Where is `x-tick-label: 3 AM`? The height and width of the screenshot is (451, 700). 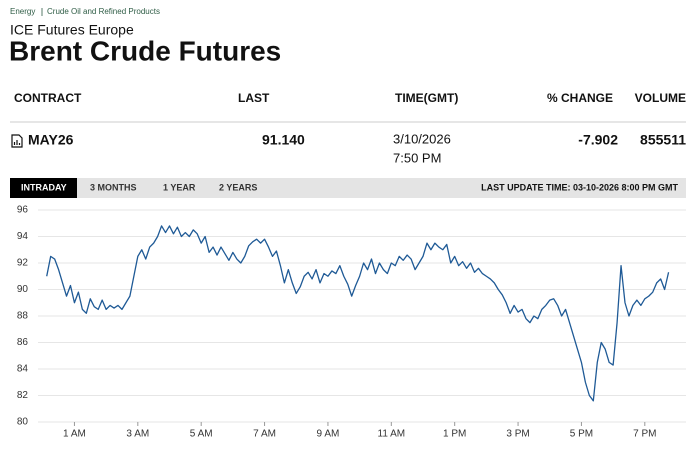
x-tick-label: 3 AM is located at coordinates (137, 434).